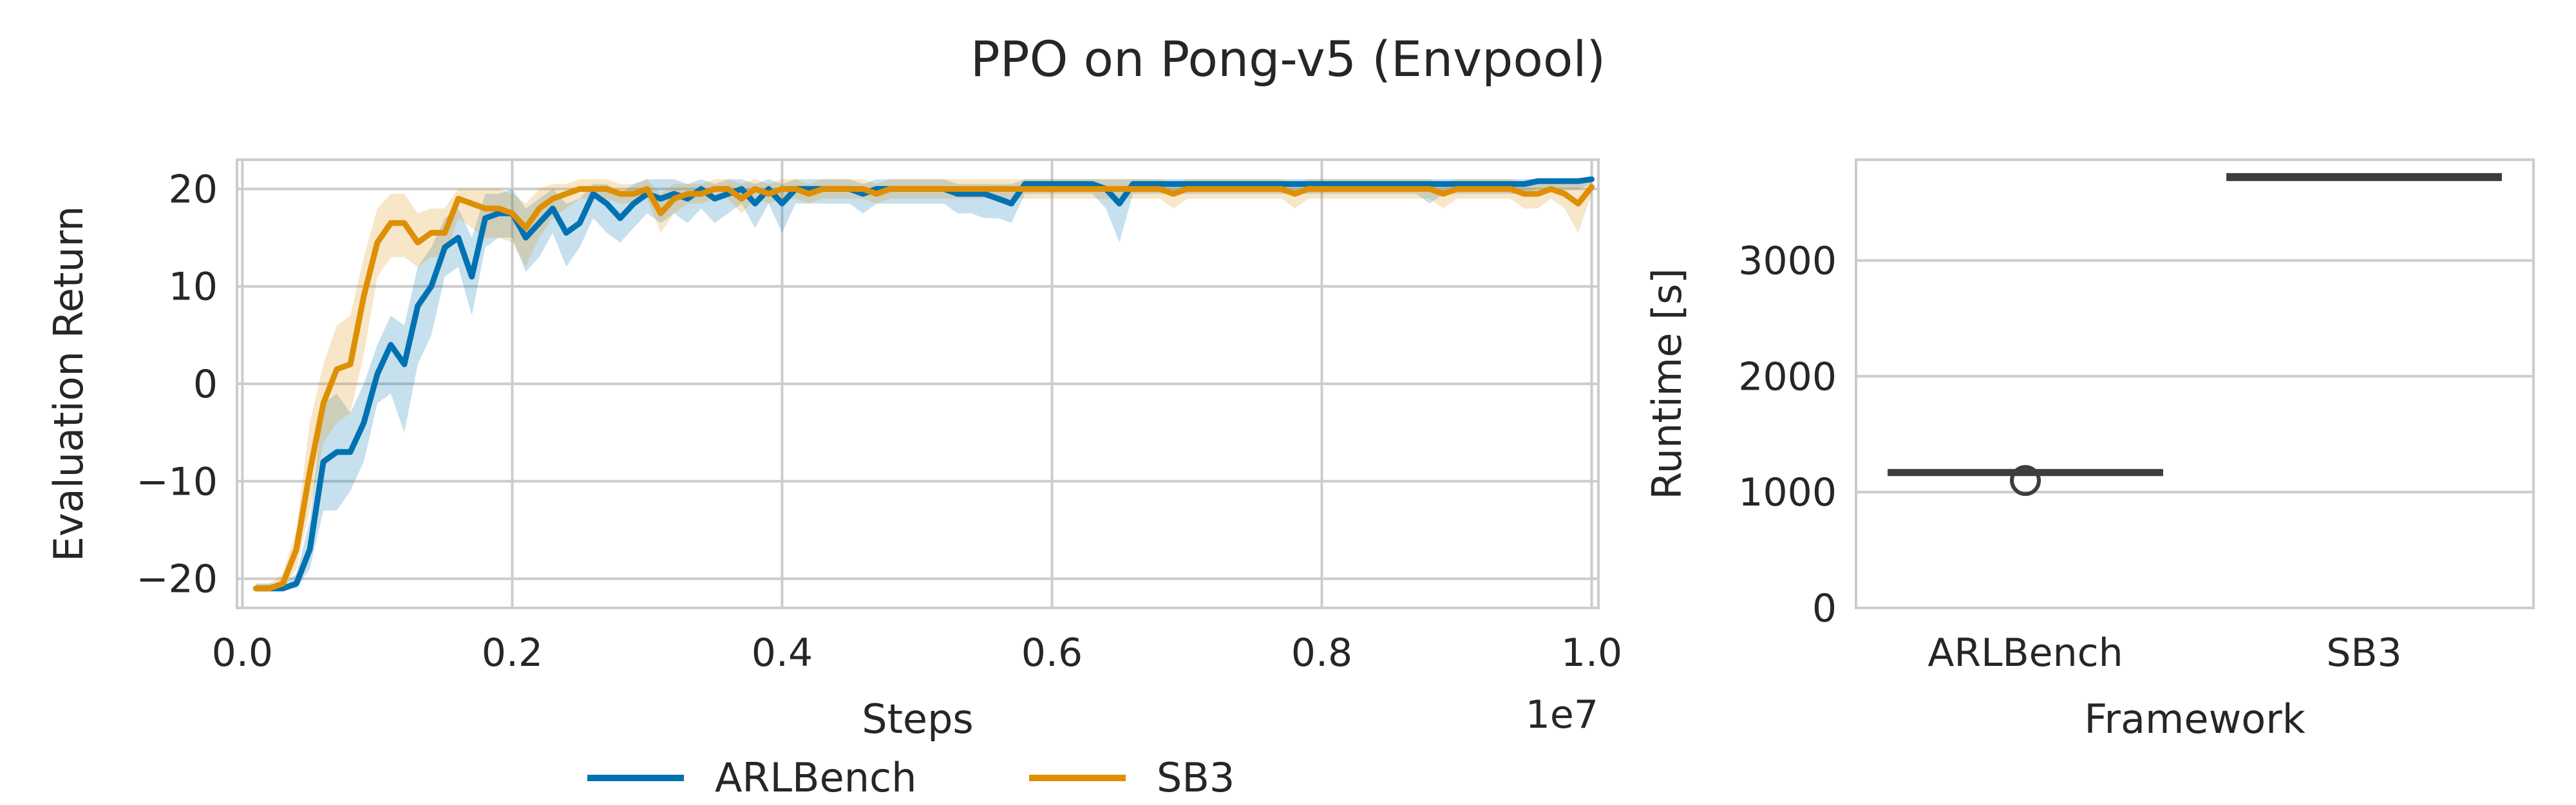  I want to click on x-tick-label: 1.0, so click(1591, 653).